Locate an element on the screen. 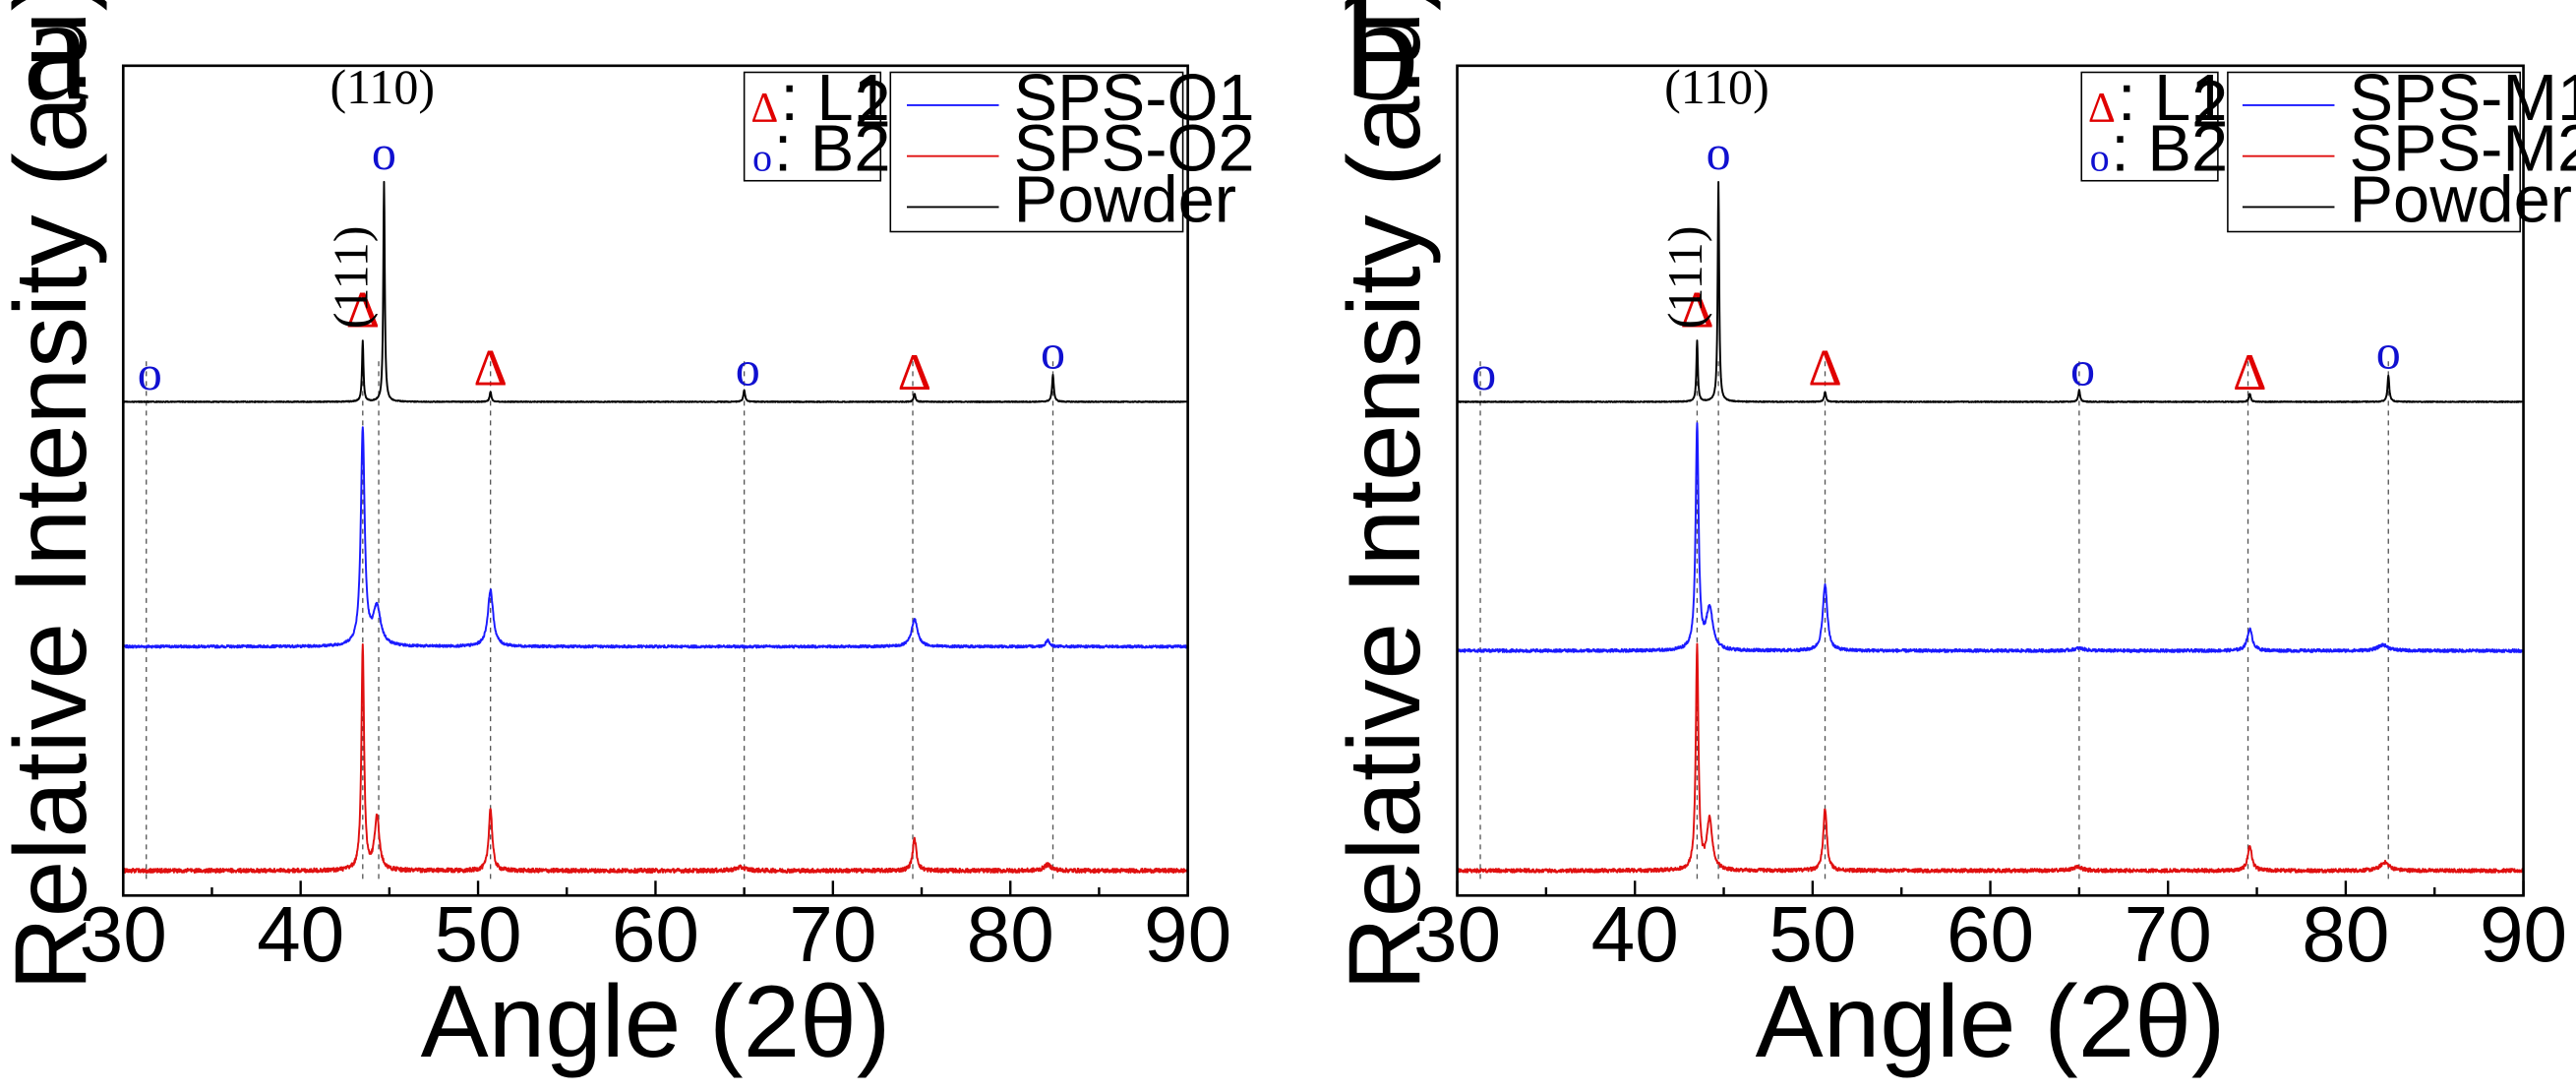 This screenshot has height=1092, width=2576. series-SPS-O2-line is located at coordinates (655, 758).